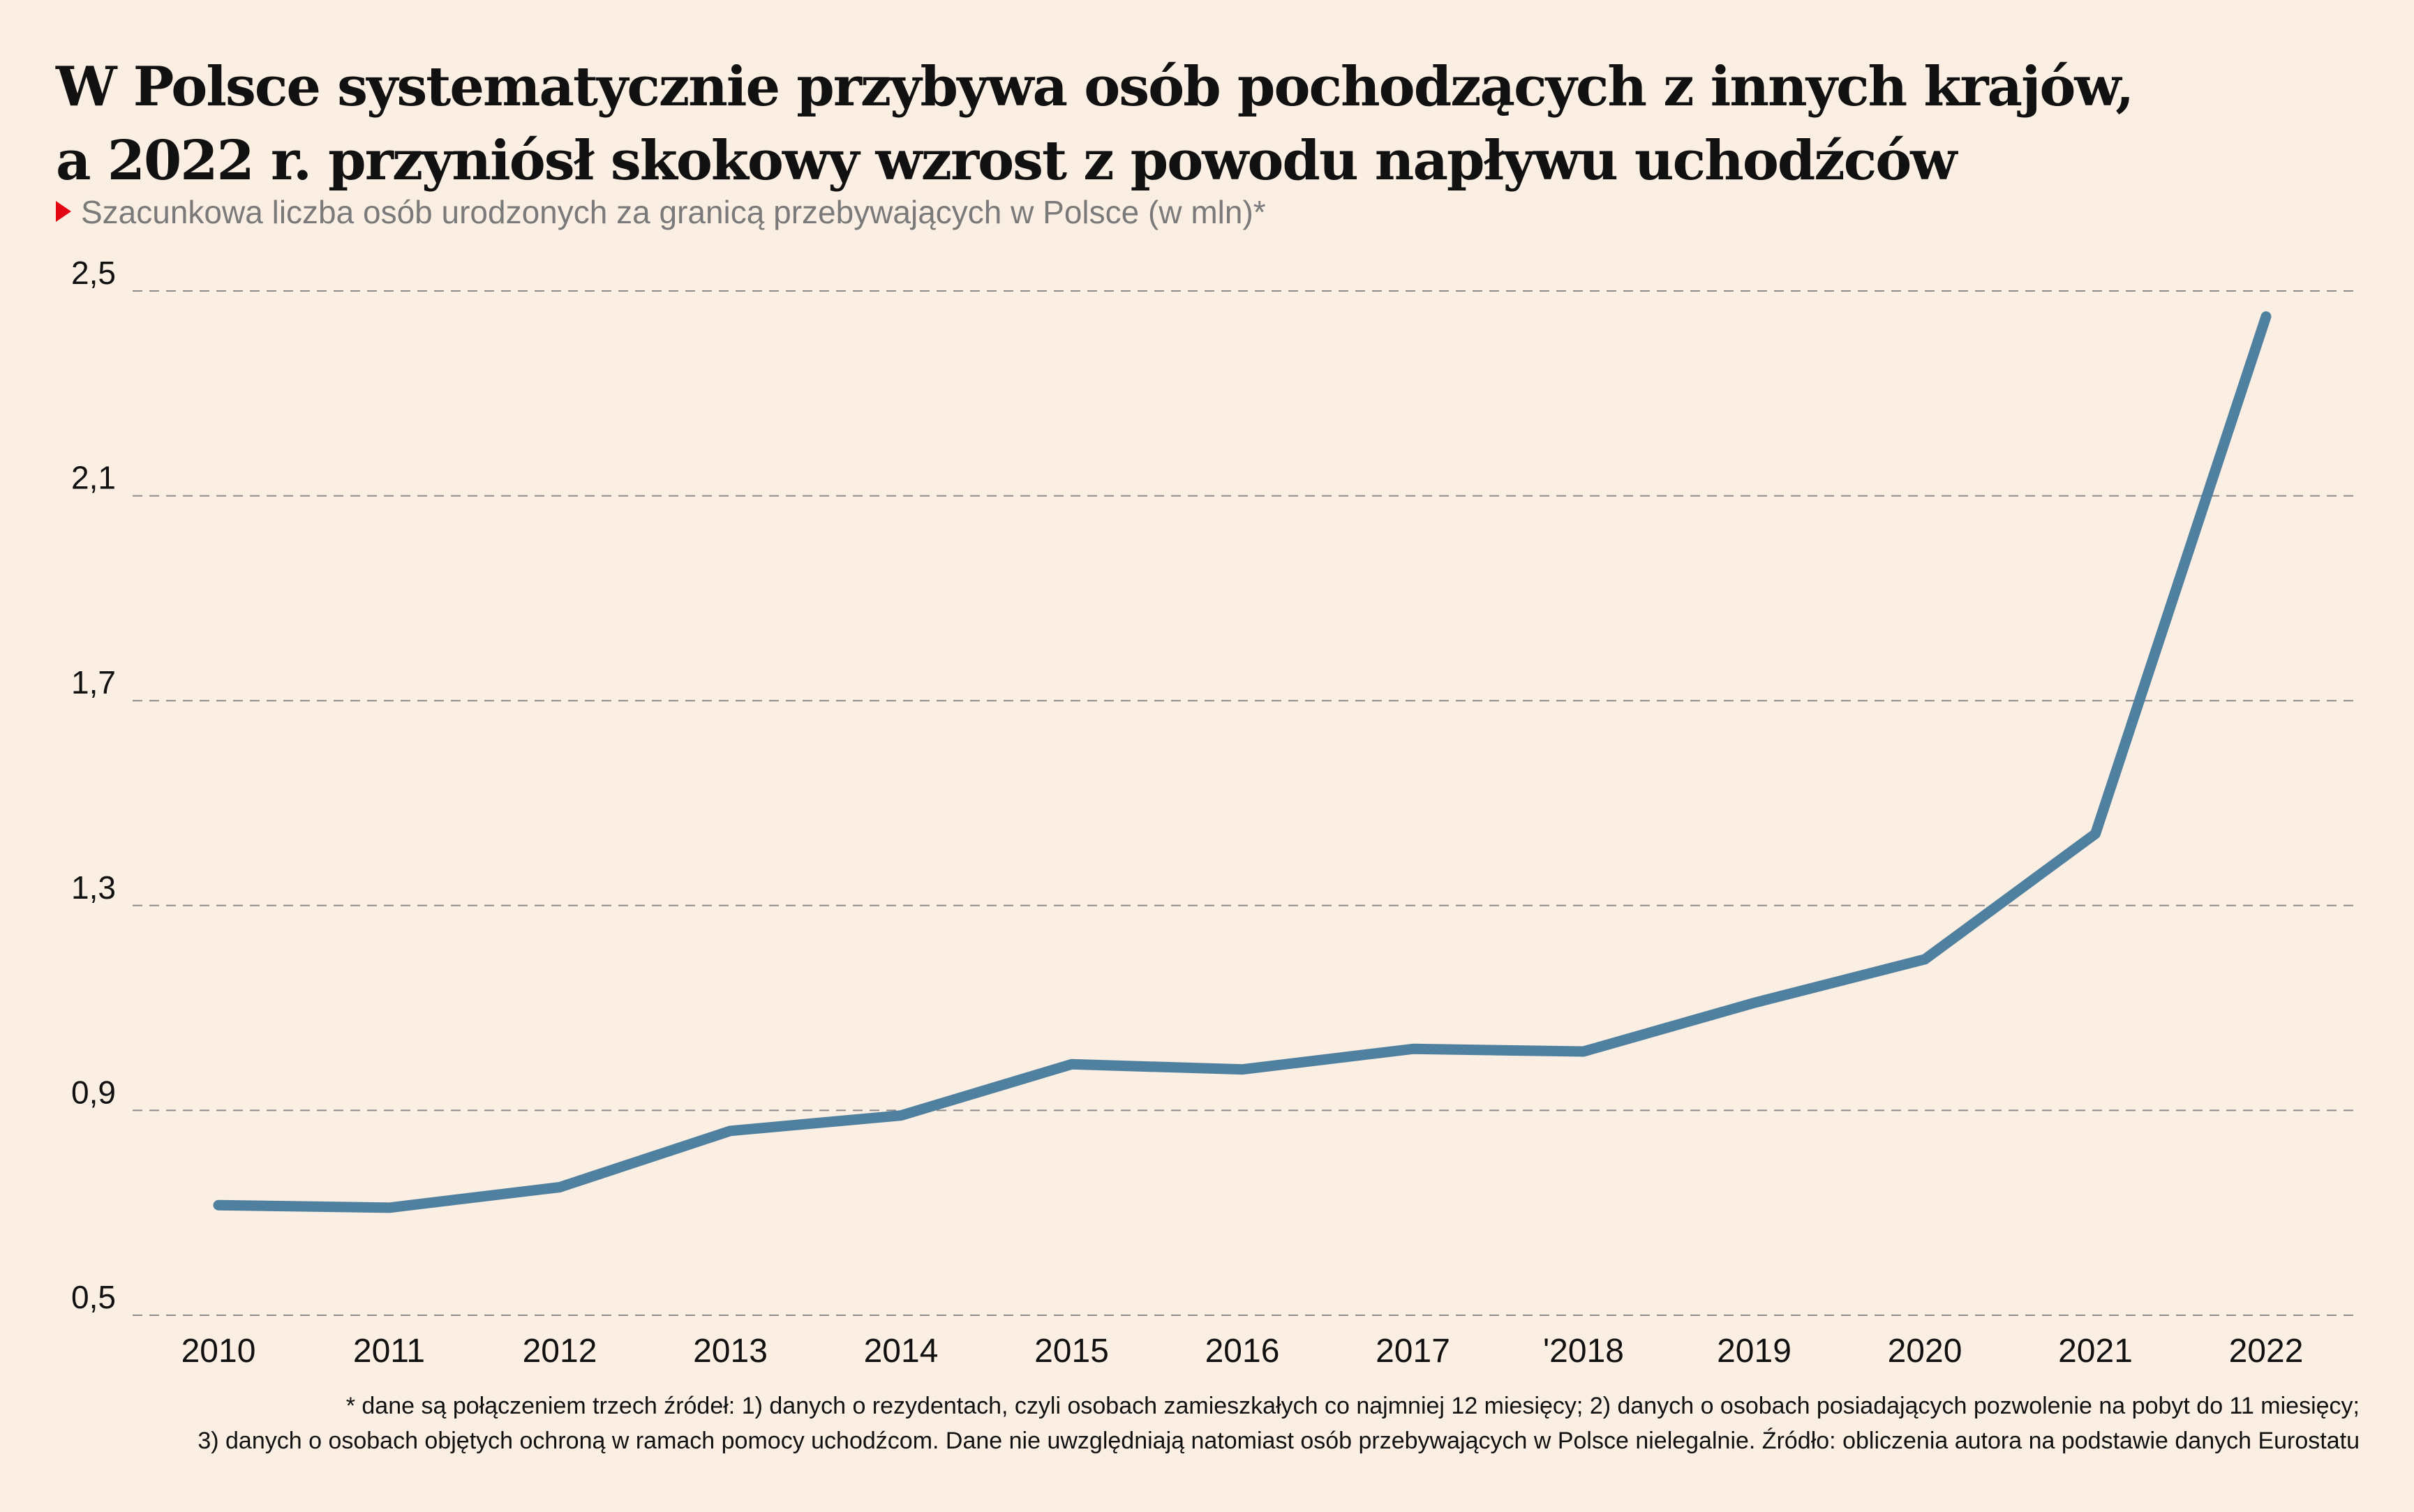  What do you see at coordinates (1413, 1351) in the screenshot?
I see `x-tick-label: 2017` at bounding box center [1413, 1351].